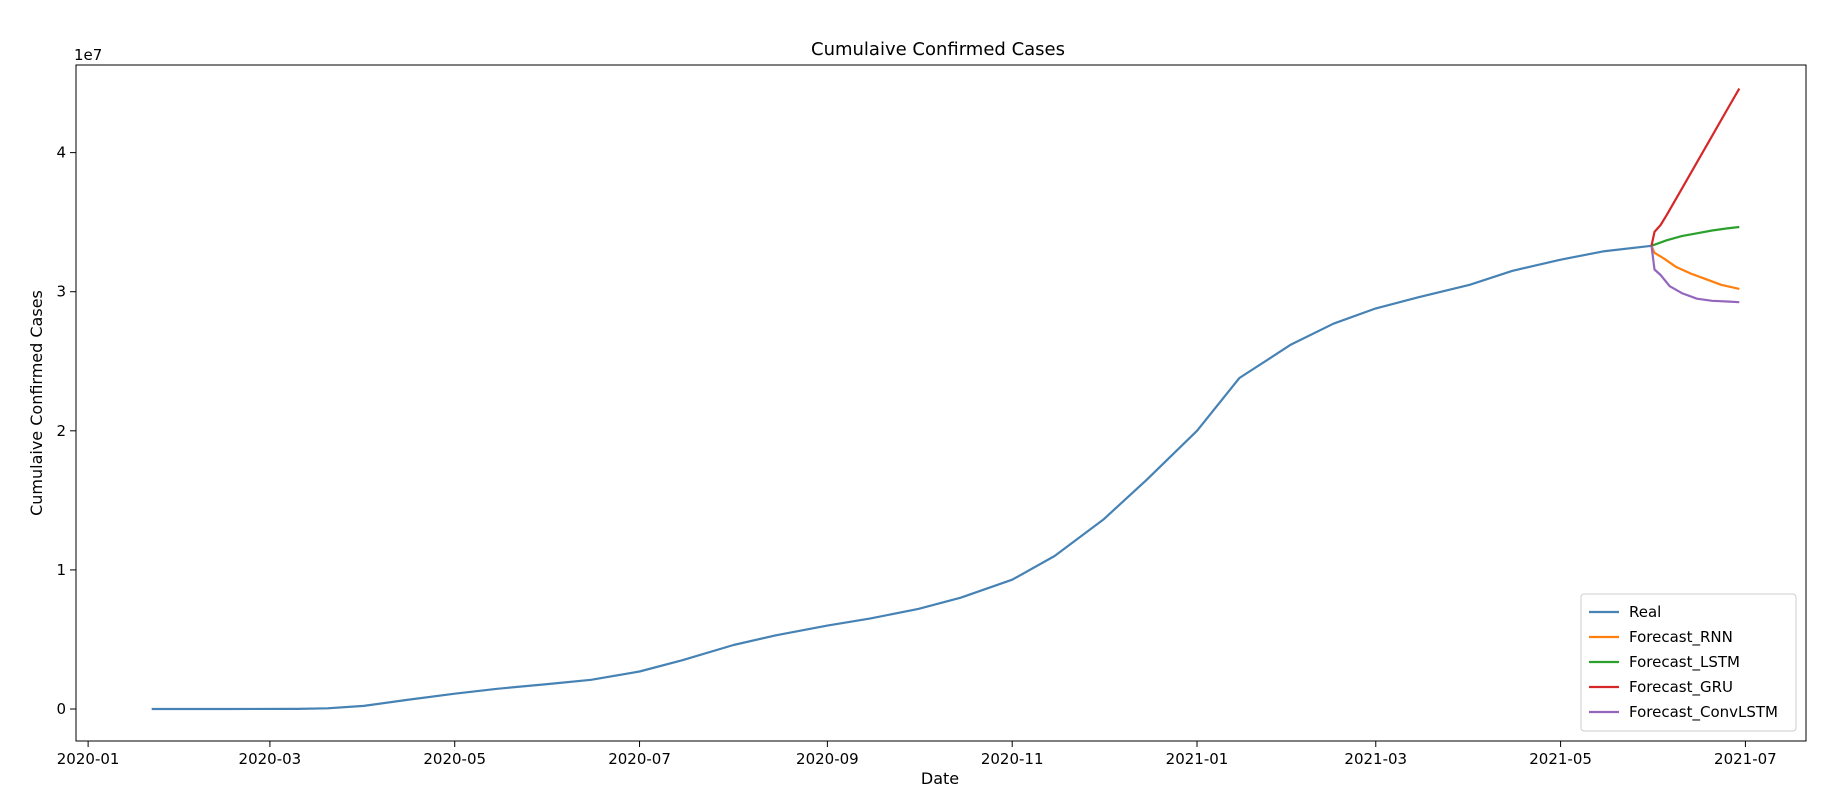  Describe the element at coordinates (639, 759) in the screenshot. I see `x-tick-label: 2020-07` at that location.